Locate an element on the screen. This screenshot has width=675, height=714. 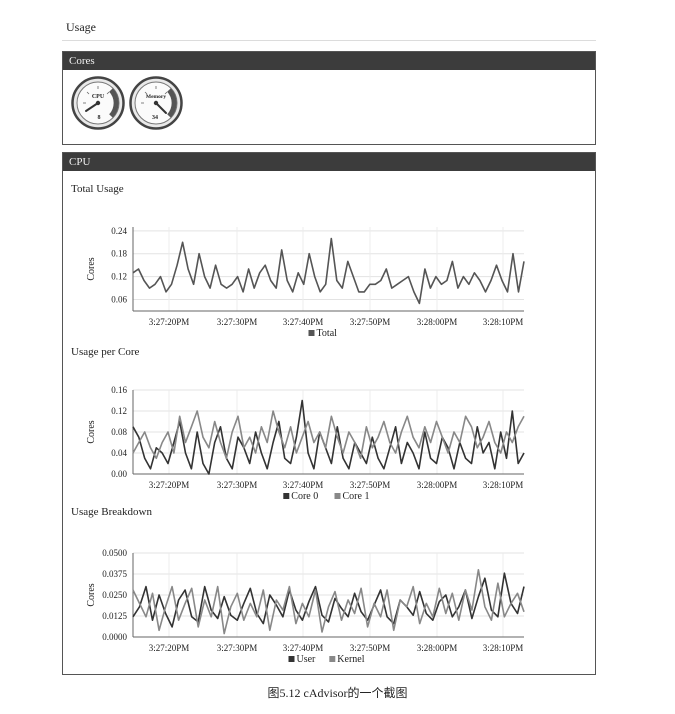
y-tick-label: 0.06 is located at coordinates (119, 300).